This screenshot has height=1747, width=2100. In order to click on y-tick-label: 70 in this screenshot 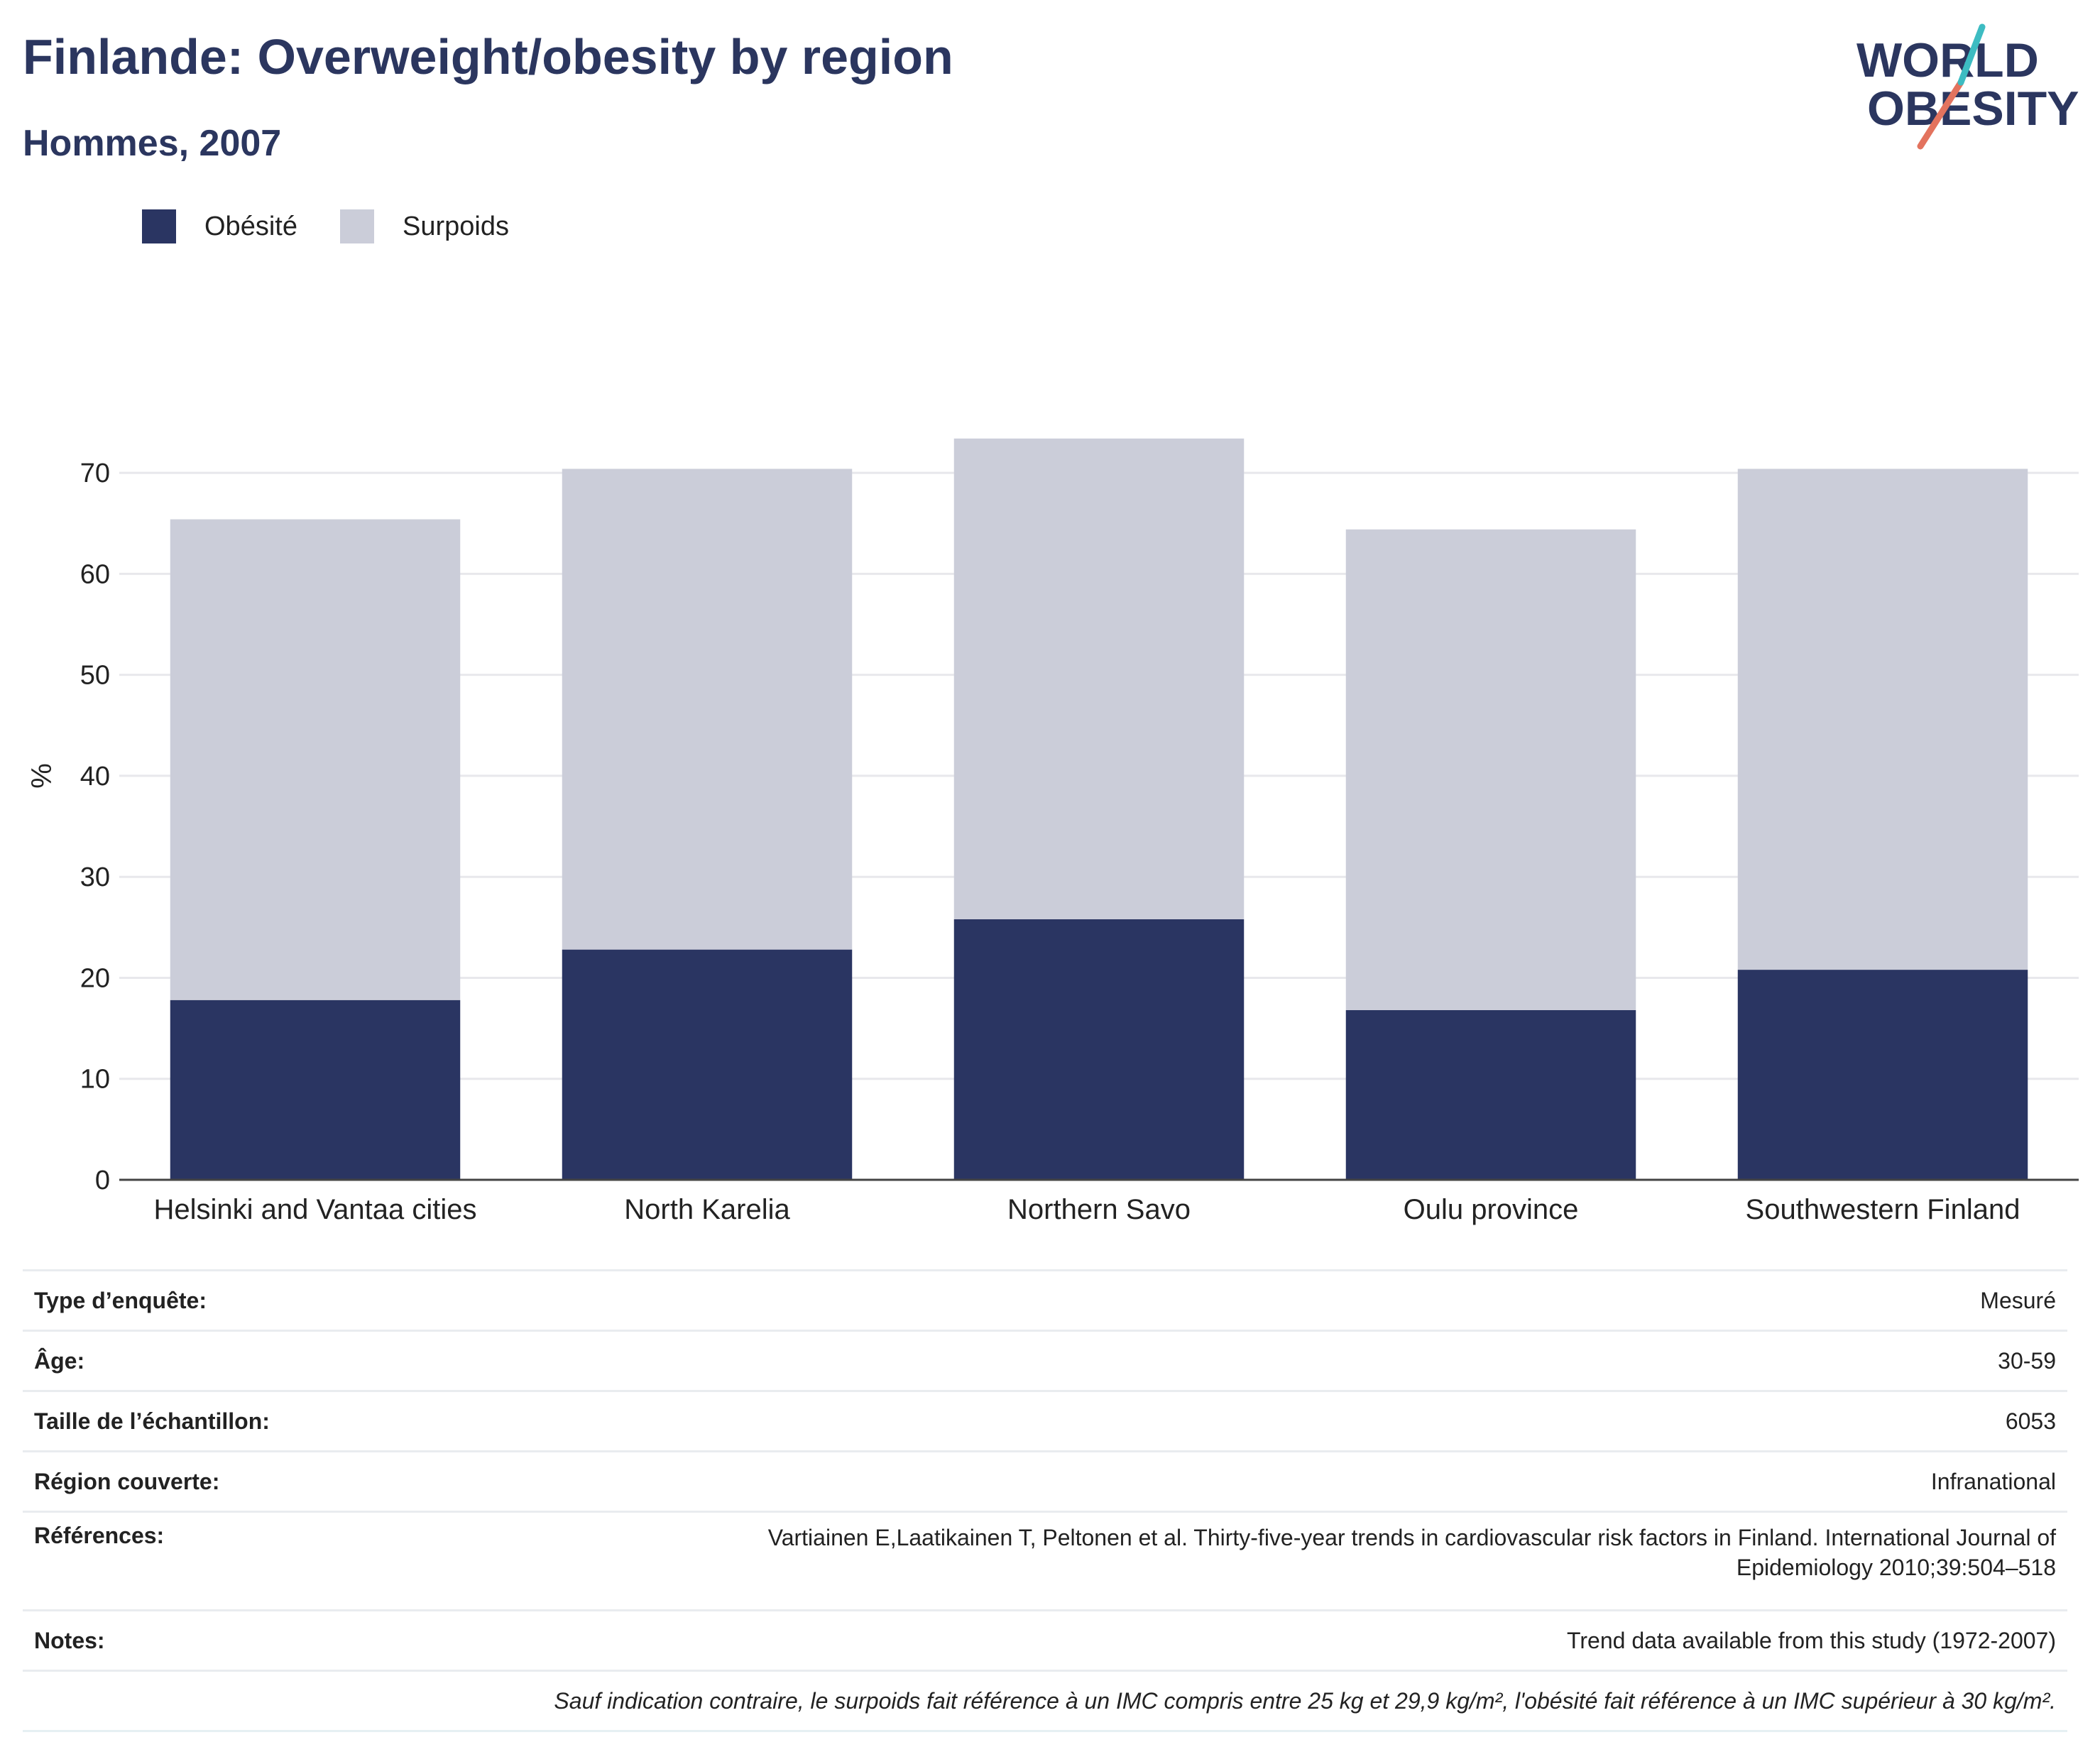, I will do `click(95, 473)`.